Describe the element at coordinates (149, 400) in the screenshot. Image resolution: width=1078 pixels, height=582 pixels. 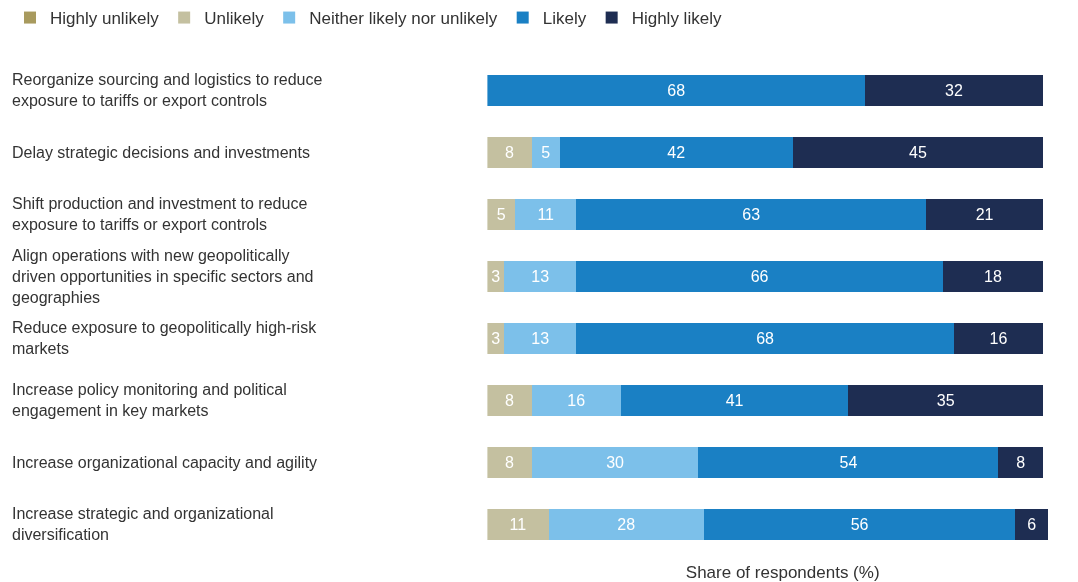
I see `y-tick-label: Increase policy monitoring and political engagement in key markets` at that location.